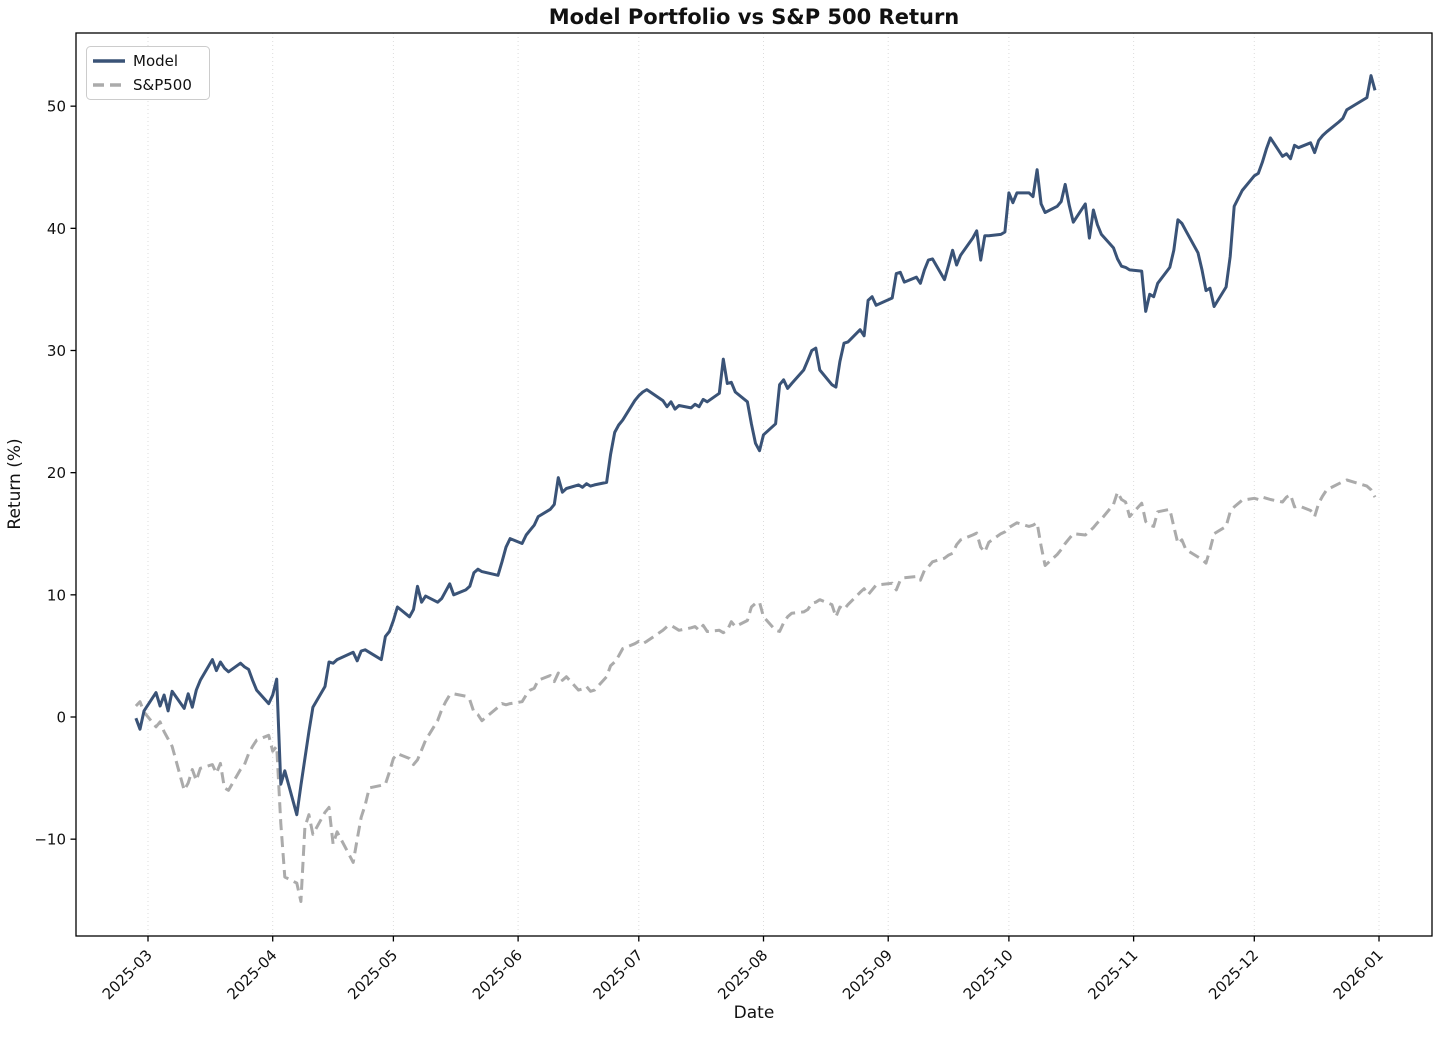  What do you see at coordinates (988, 974) in the screenshot?
I see `x-tick-label: 2025-10` at bounding box center [988, 974].